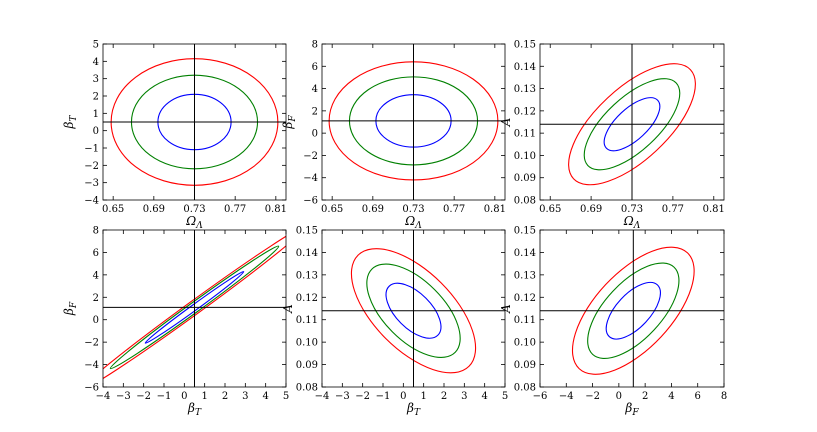  Describe the element at coordinates (342, 396) in the screenshot. I see `x-tick-label: −3` at that location.